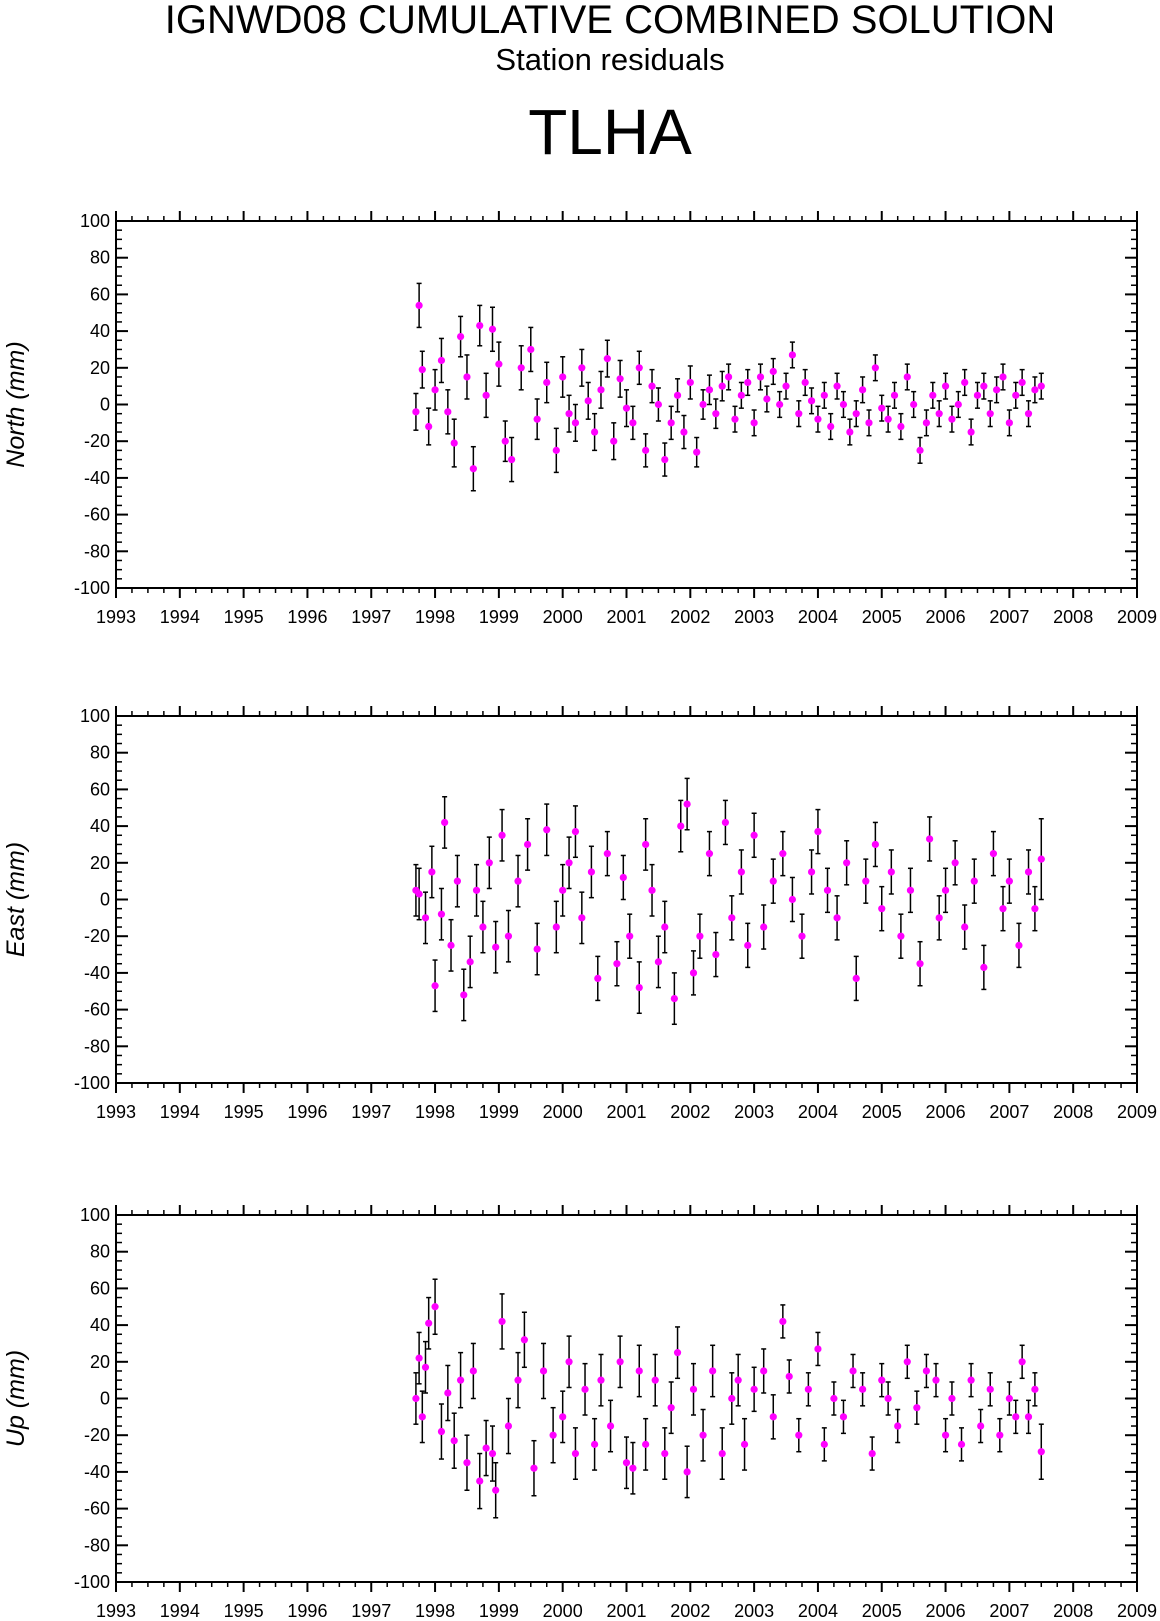 The width and height of the screenshot is (1160, 1621). What do you see at coordinates (435, 1611) in the screenshot?
I see `x-tick-label: 1998` at bounding box center [435, 1611].